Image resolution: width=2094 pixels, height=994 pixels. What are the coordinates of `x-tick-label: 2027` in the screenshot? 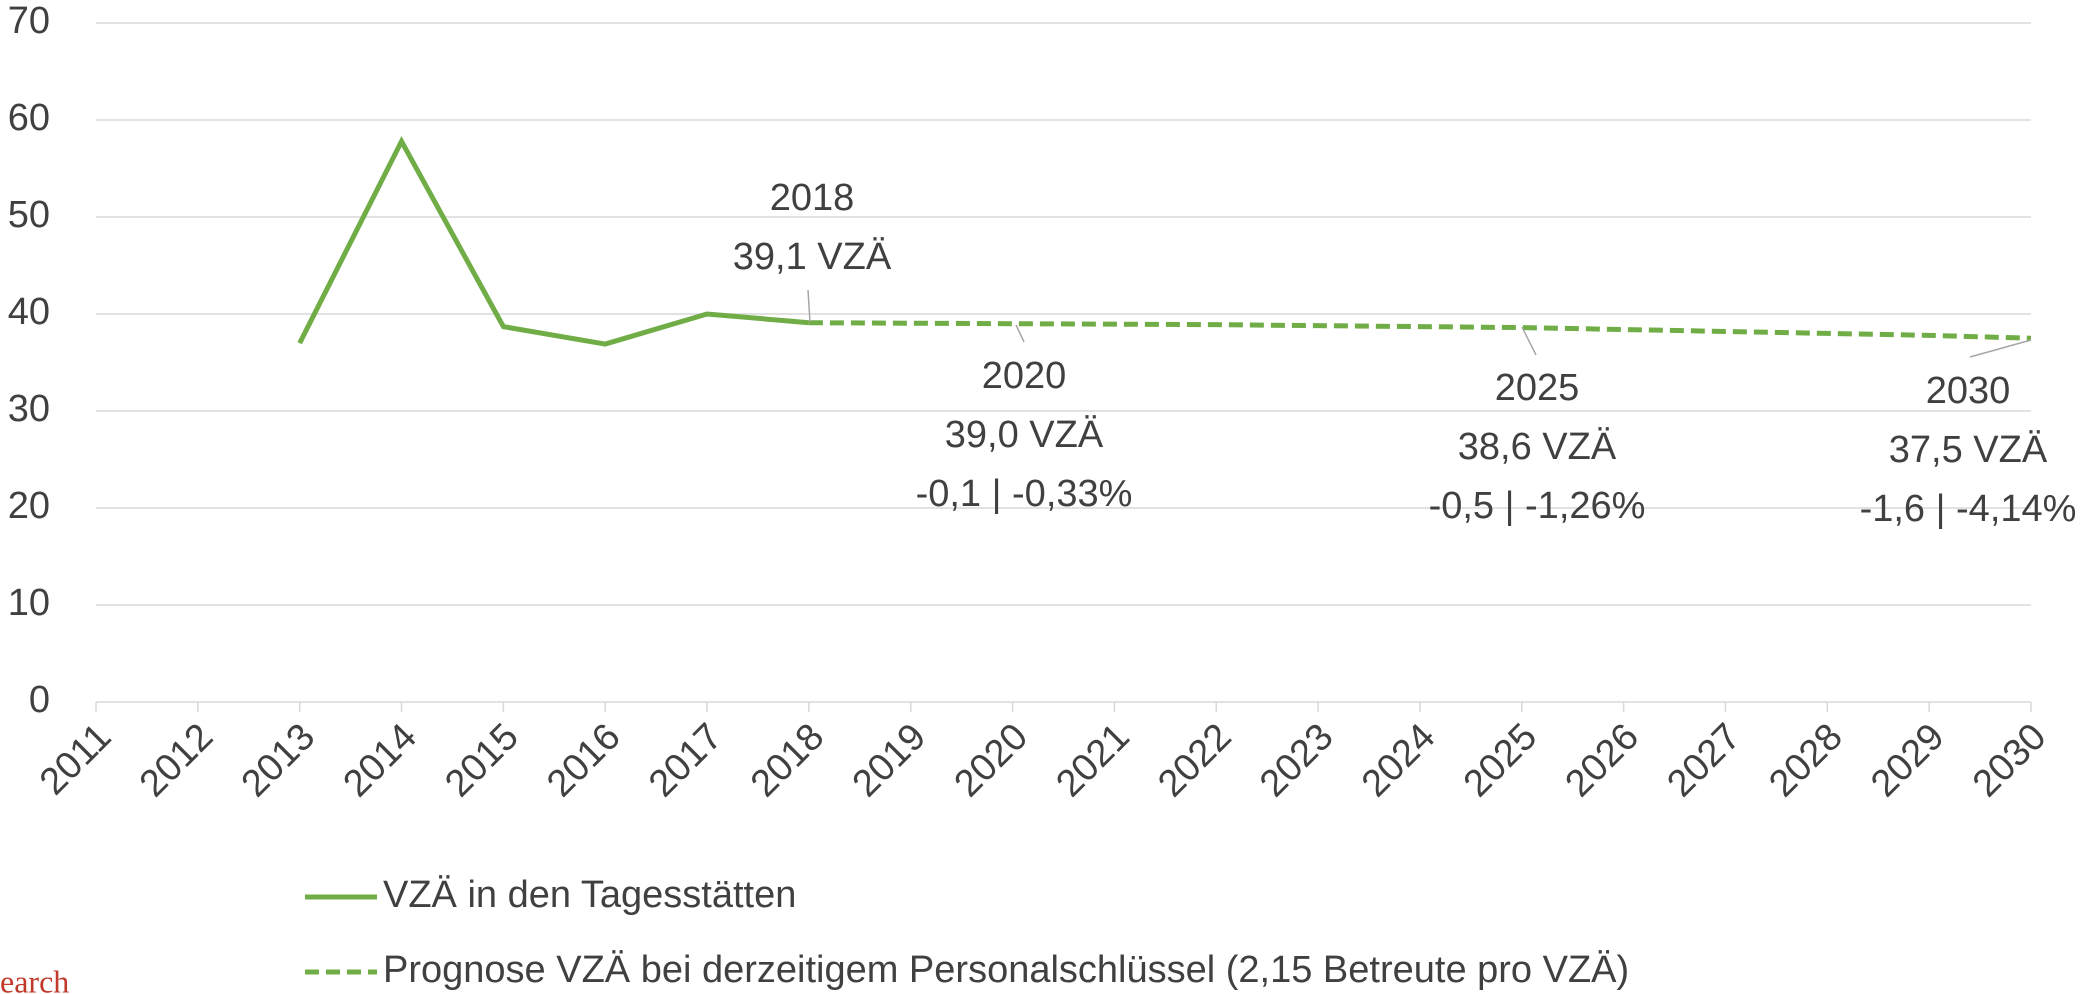 It's located at (1703, 760).